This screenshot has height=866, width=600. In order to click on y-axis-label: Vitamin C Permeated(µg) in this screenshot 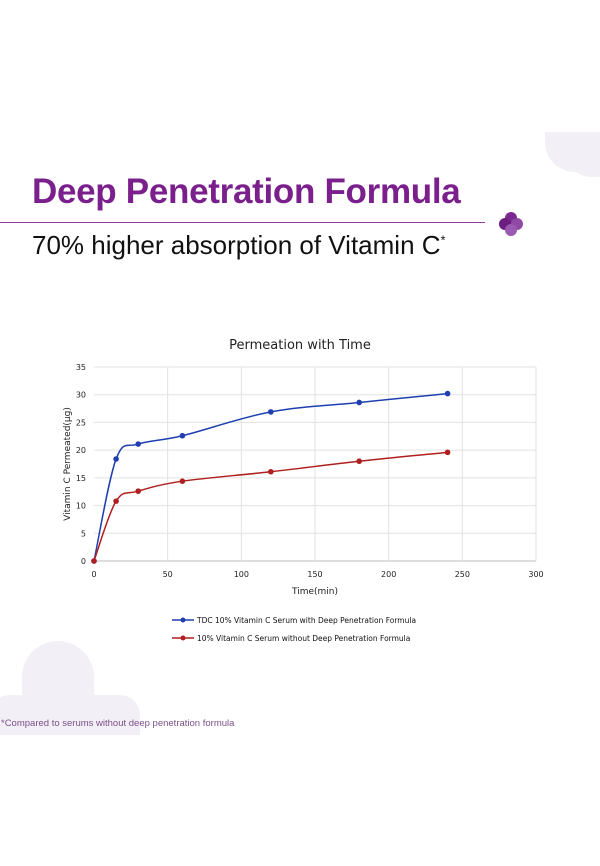, I will do `click(68, 464)`.